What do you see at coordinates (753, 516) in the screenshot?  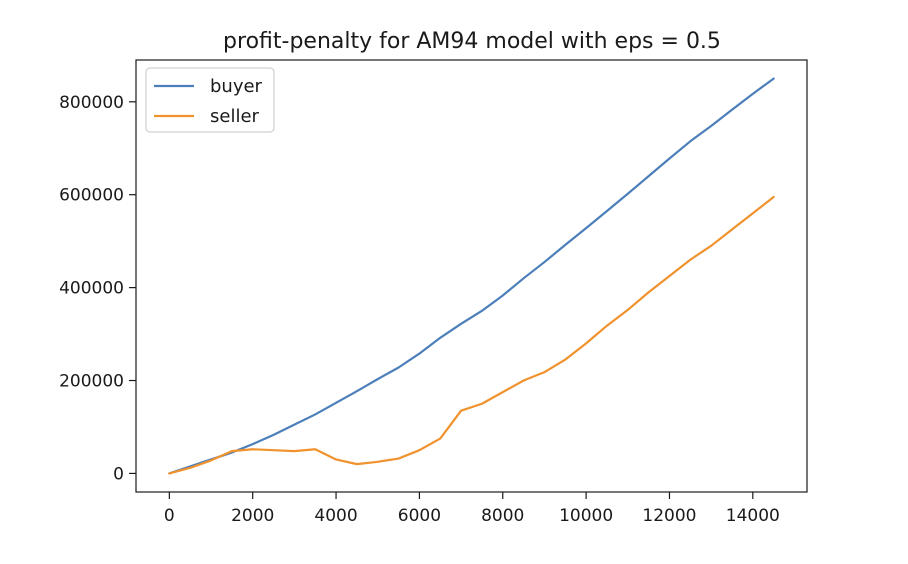 I see `x-tick-label: 14000` at bounding box center [753, 516].